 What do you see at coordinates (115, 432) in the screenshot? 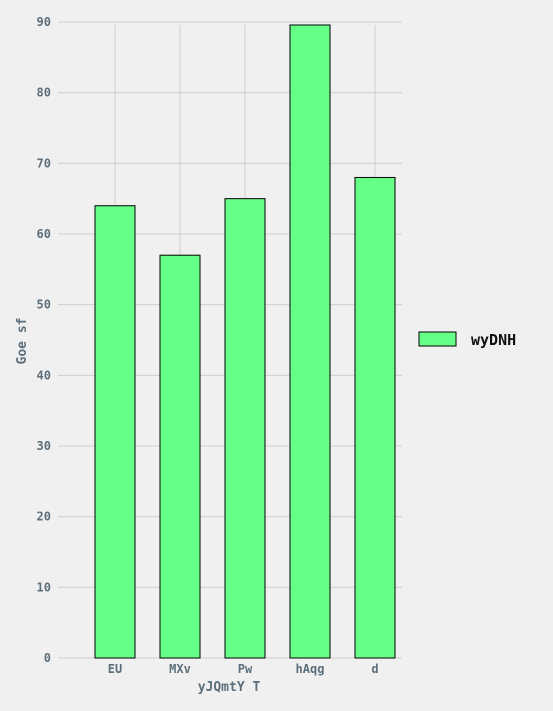
I see `bar-EU` at bounding box center [115, 432].